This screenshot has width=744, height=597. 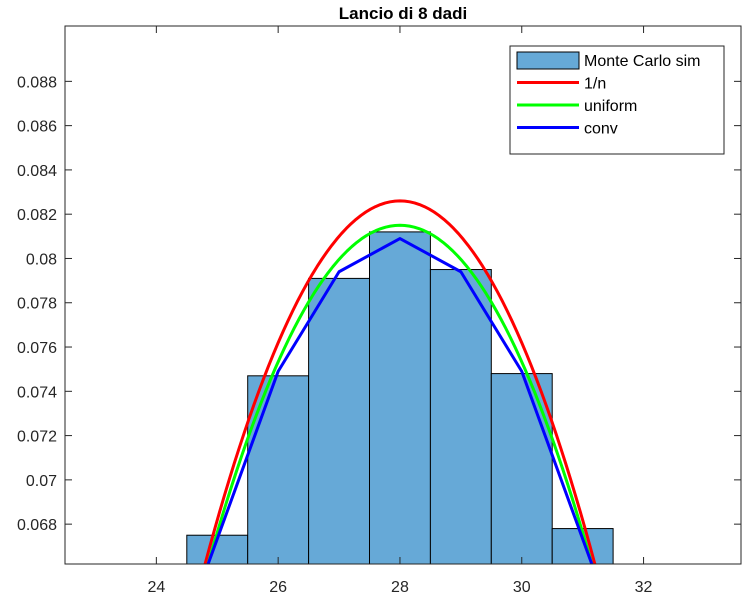 What do you see at coordinates (37, 437) in the screenshot?
I see `y-tick-label: 0.072` at bounding box center [37, 437].